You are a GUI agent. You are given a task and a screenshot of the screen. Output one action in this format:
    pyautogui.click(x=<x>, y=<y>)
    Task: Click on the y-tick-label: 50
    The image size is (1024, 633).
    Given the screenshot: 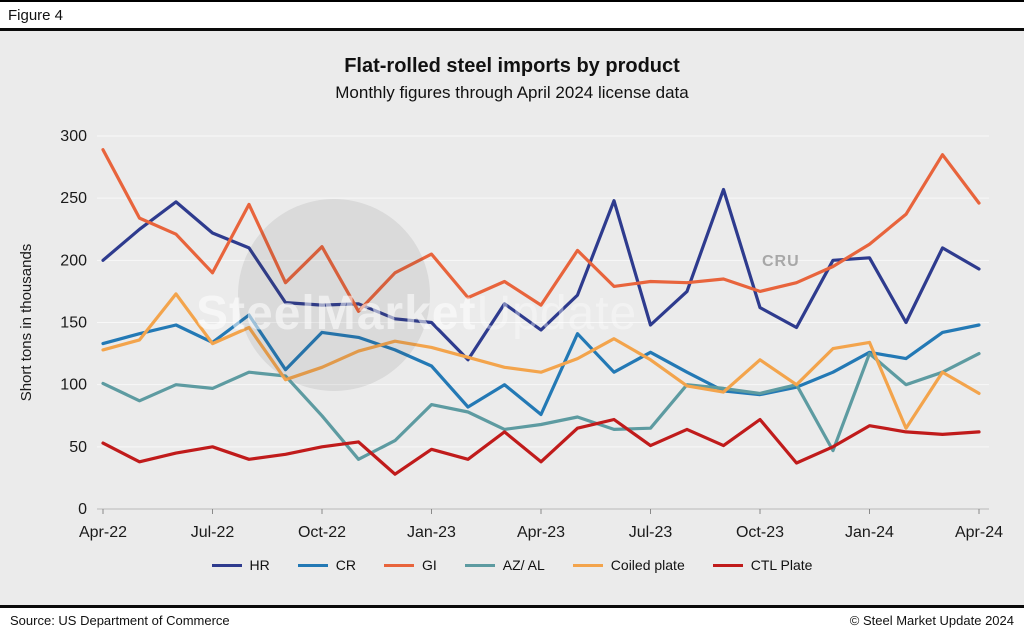 What is the action you would take?
    pyautogui.click(x=78, y=447)
    